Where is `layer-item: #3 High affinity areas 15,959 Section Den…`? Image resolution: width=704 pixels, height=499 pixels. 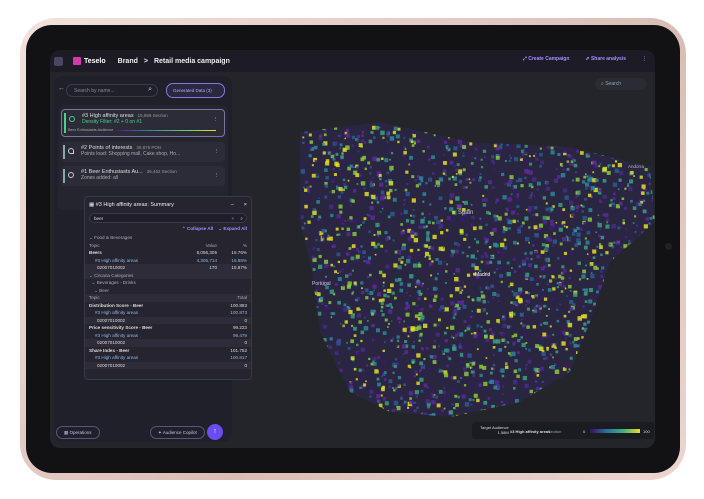 layer-item: #3 High affinity areas 15,959 Section Den… is located at coordinates (143, 123).